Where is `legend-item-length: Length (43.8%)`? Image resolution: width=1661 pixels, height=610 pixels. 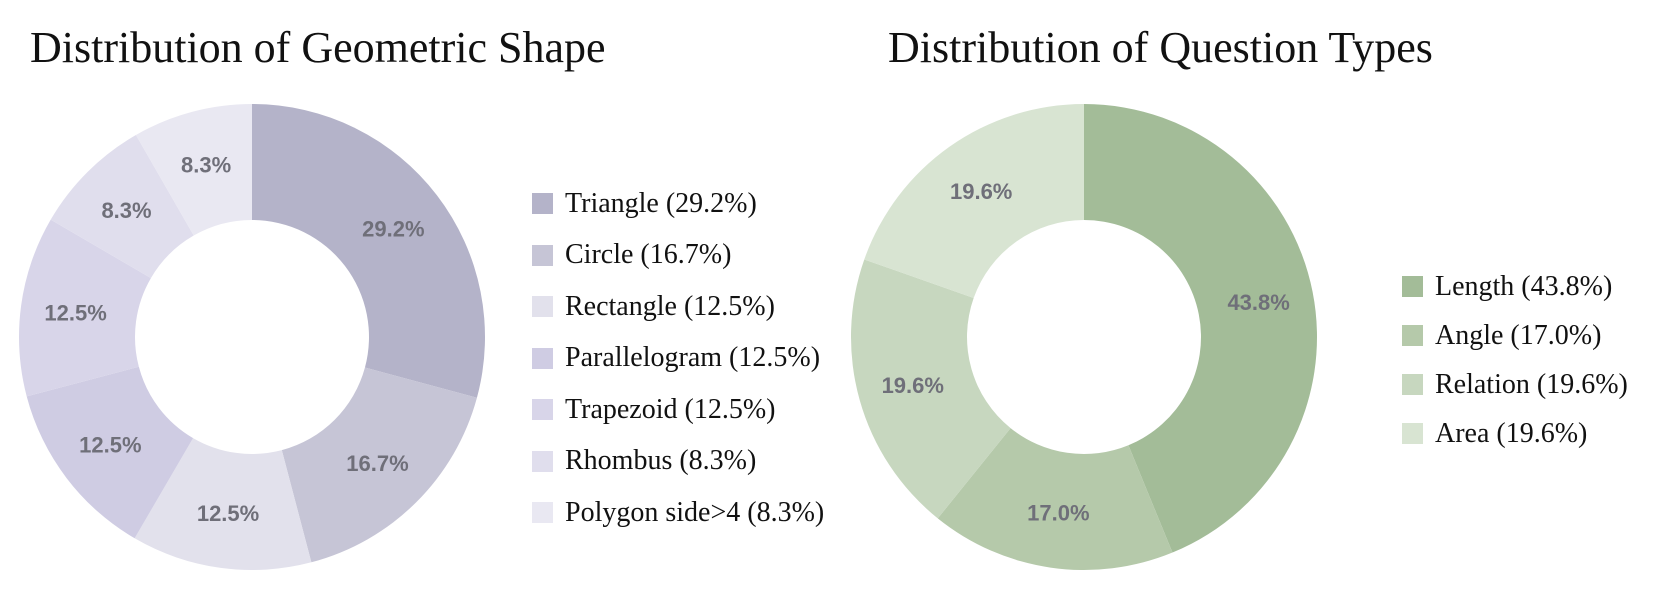 legend-item-length: Length (43.8%) is located at coordinates (1515, 286).